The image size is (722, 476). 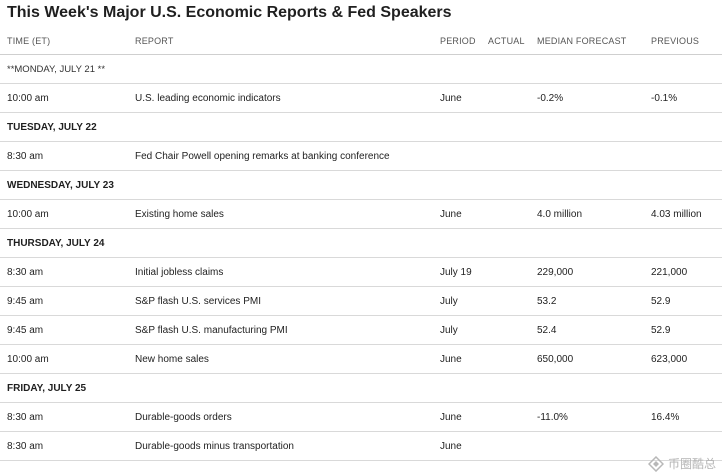 What do you see at coordinates (361, 388) in the screenshot?
I see `day-row-friday: FRIDAY, JULY 25` at bounding box center [361, 388].